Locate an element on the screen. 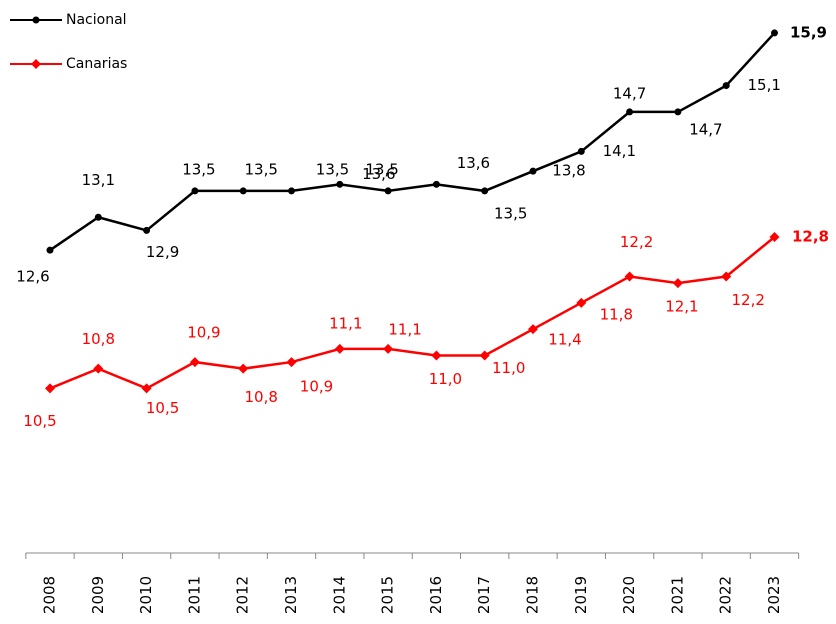 This screenshot has height=624, width=836. x-tick-label: 2014 is located at coordinates (339, 595).